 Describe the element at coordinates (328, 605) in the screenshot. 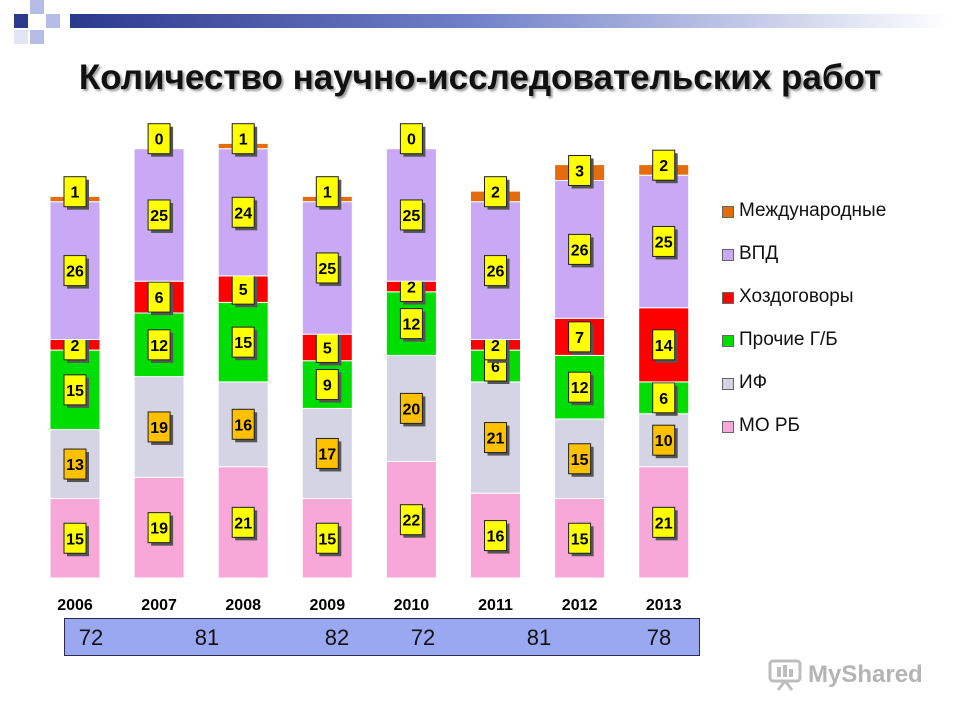

I see `x-tick-label: 2009` at that location.